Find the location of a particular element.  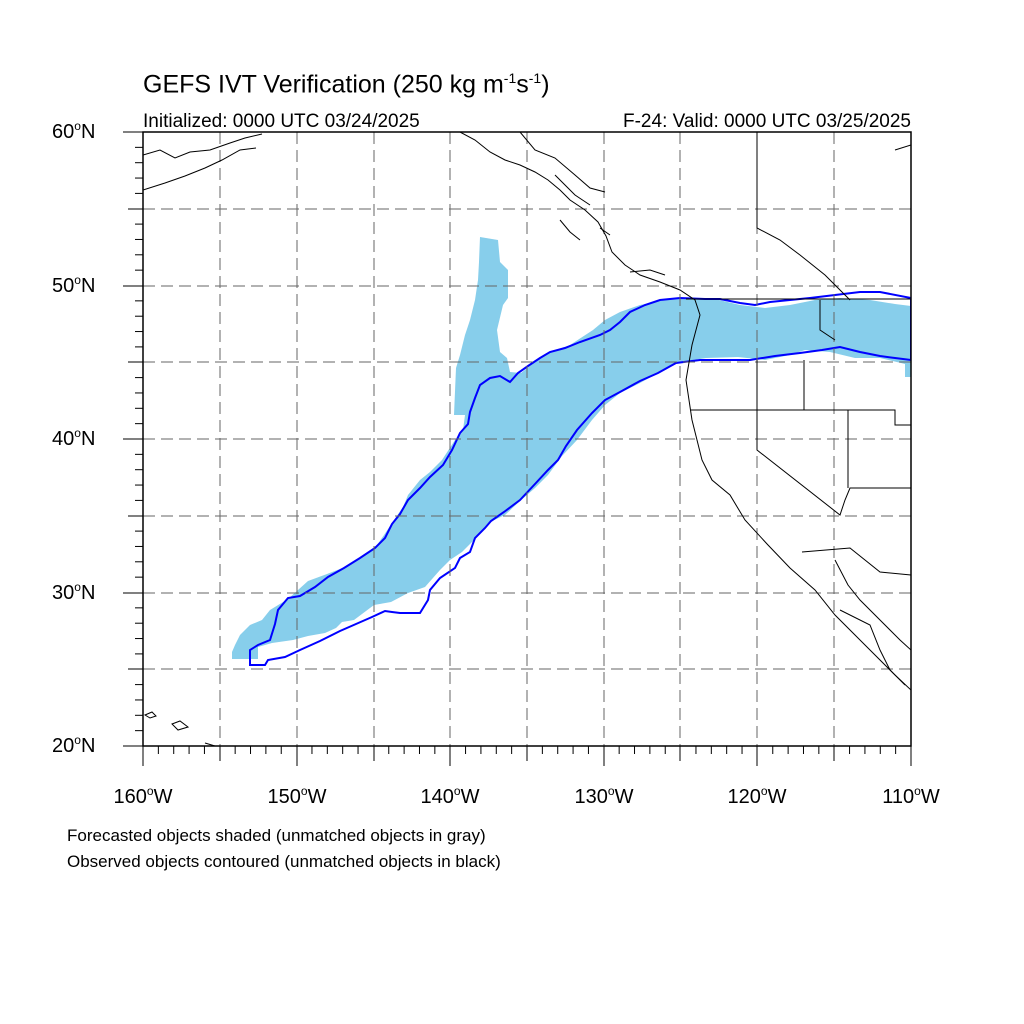

lat-label-60: 60oN is located at coordinates (74, 131).